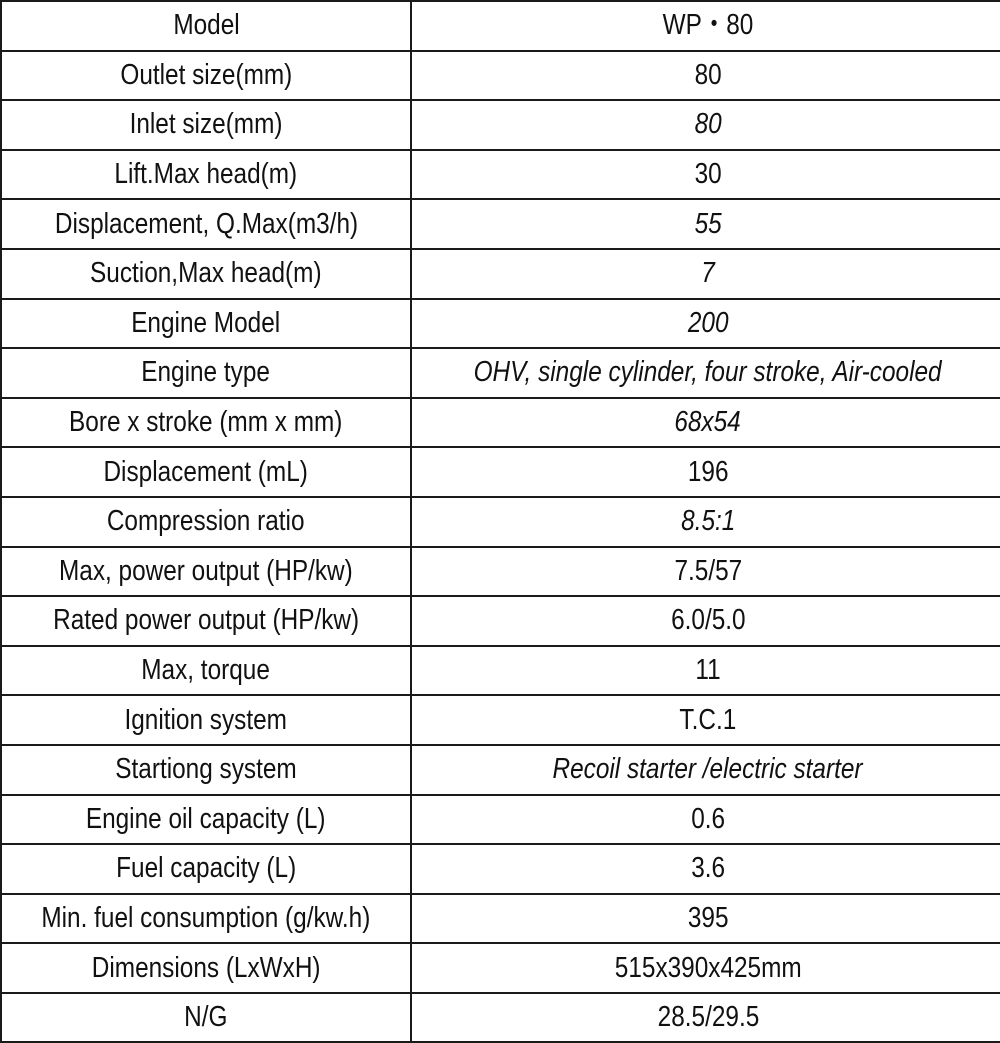  Describe the element at coordinates (708, 868) in the screenshot. I see `spec-value: 3.6` at that location.